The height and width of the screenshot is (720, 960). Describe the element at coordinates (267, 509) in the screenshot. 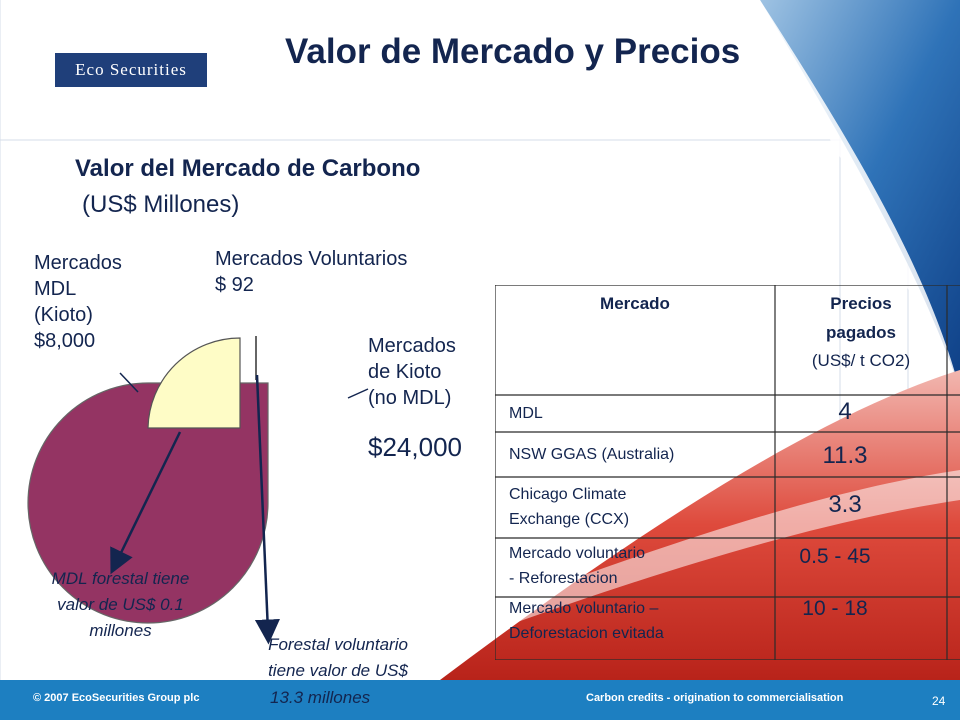

I see `arrow-forestal-voluntario` at that location.